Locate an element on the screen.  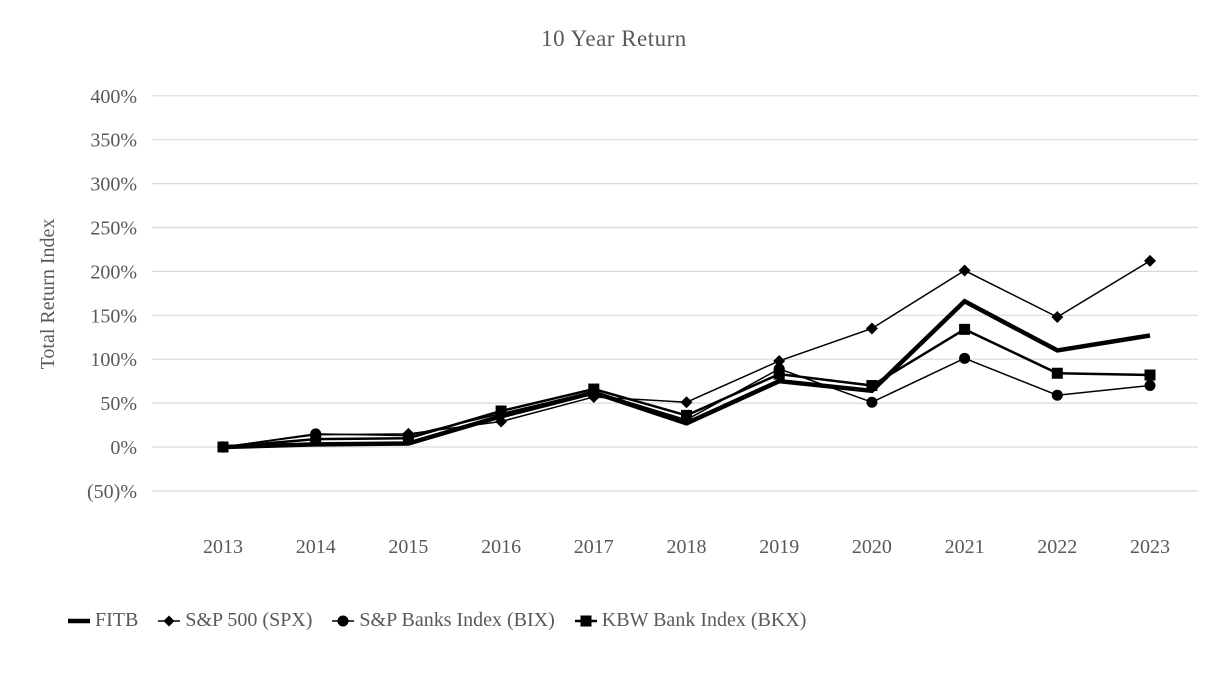
circle-marker-icon is located at coordinates (343, 620).